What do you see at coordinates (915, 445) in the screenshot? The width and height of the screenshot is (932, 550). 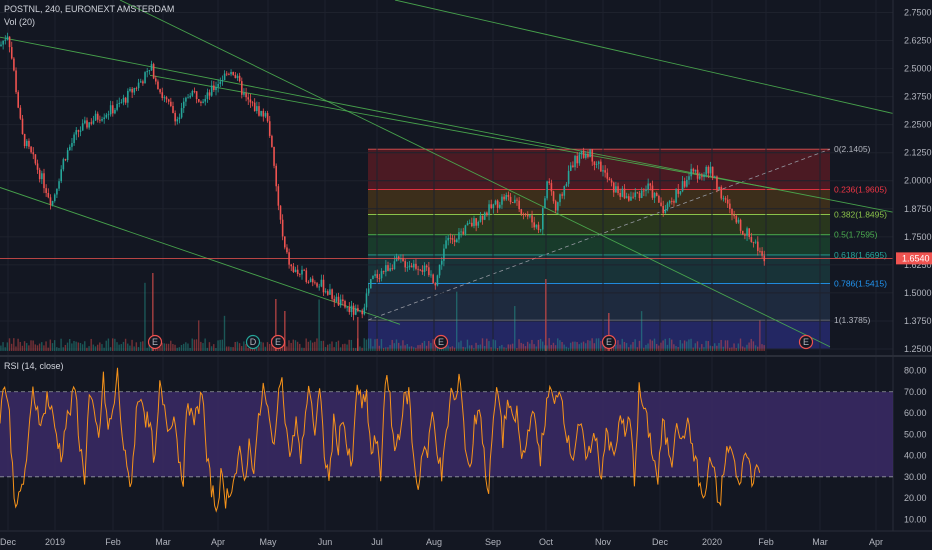 I see `rsi-axis: 80.00 70.00 60.00 50.00 40.00 30.00 20.00 10.00` at bounding box center [915, 445].